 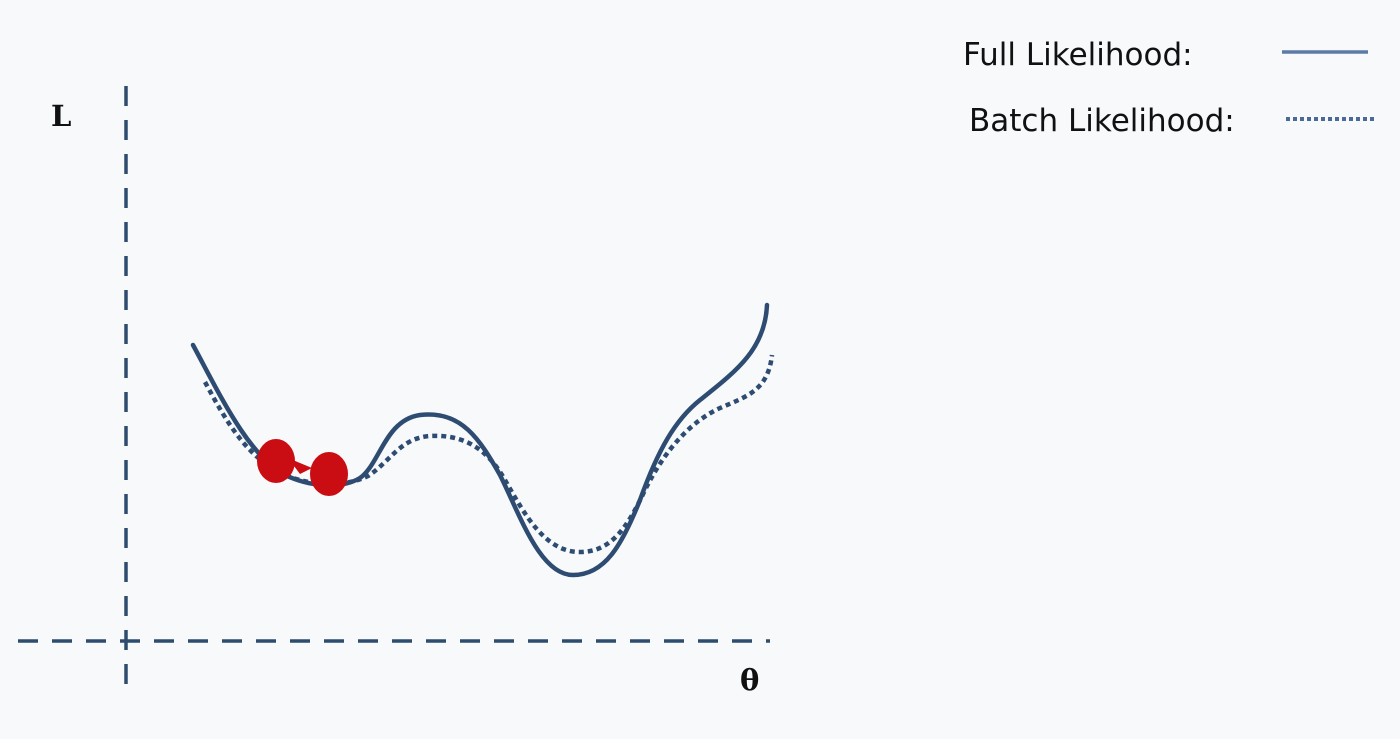 What do you see at coordinates (749, 680) in the screenshot?
I see `x-axis-label: θ` at bounding box center [749, 680].